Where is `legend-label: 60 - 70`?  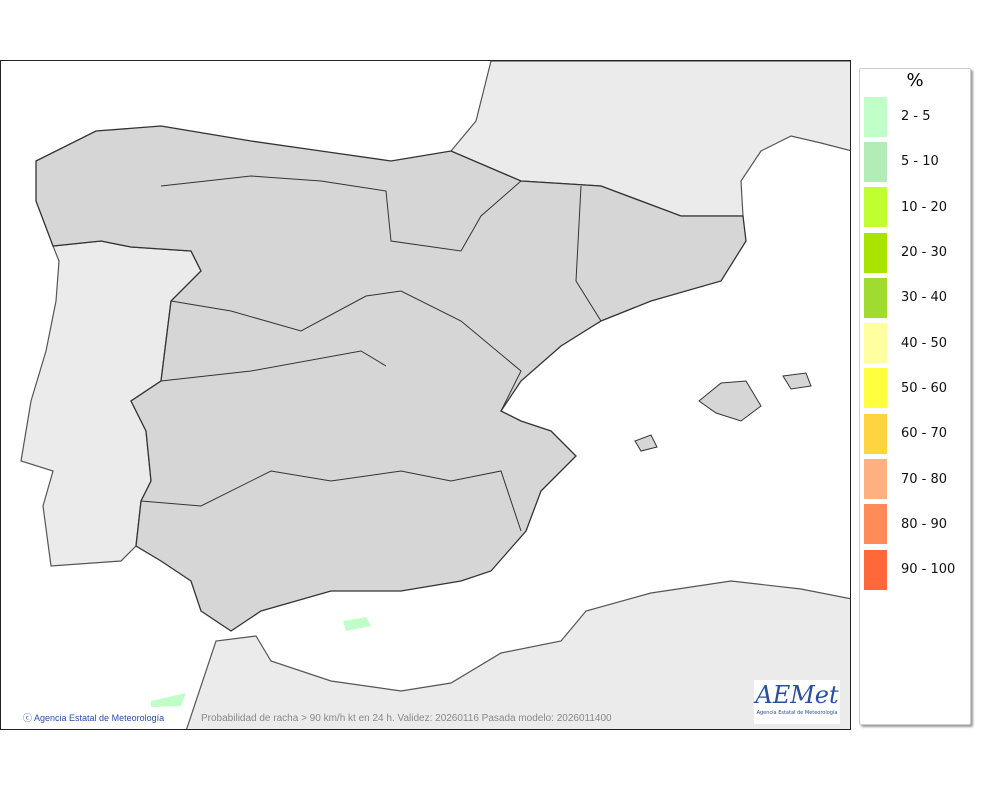
legend-label: 60 - 70 is located at coordinates (924, 434).